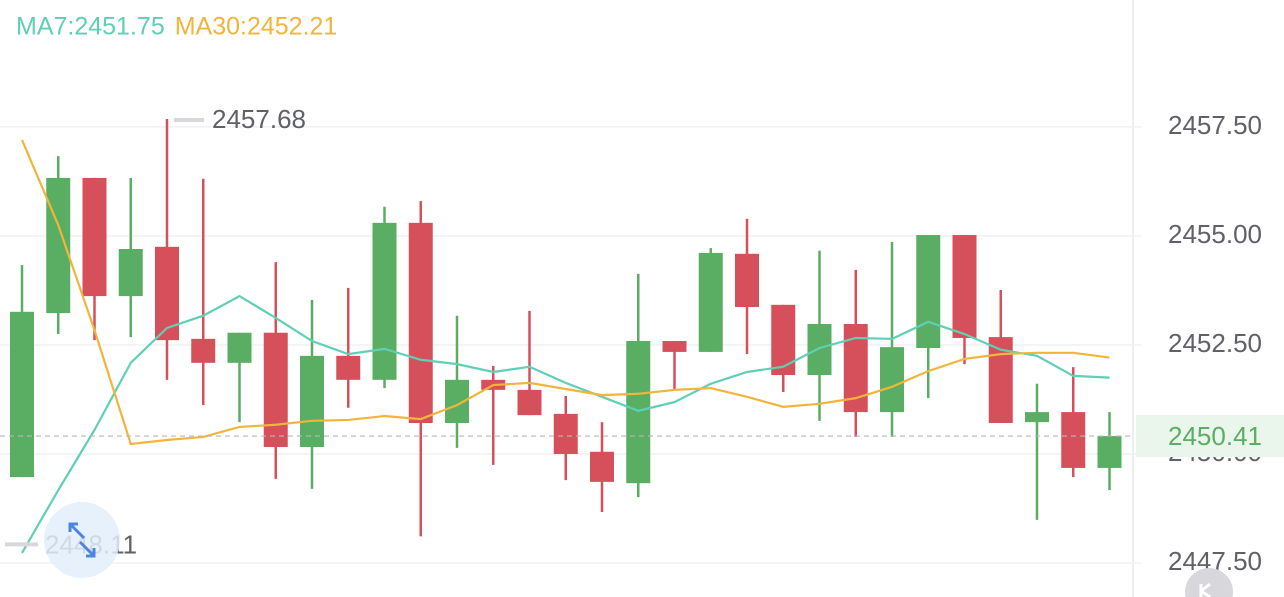  What do you see at coordinates (1215, 436) in the screenshot?
I see `price-label: 2450.41` at bounding box center [1215, 436].